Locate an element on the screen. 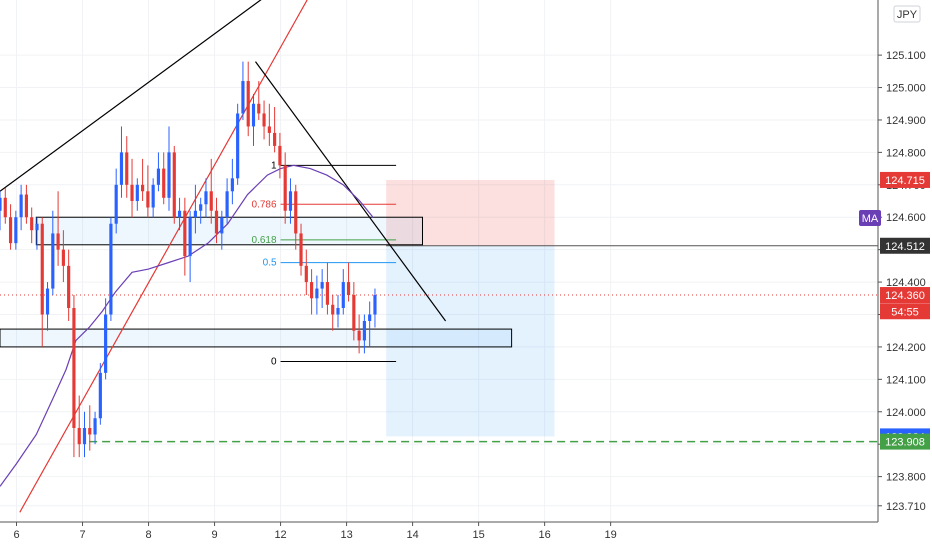 The width and height of the screenshot is (932, 550). x-tick-label: 6 is located at coordinates (16, 535).